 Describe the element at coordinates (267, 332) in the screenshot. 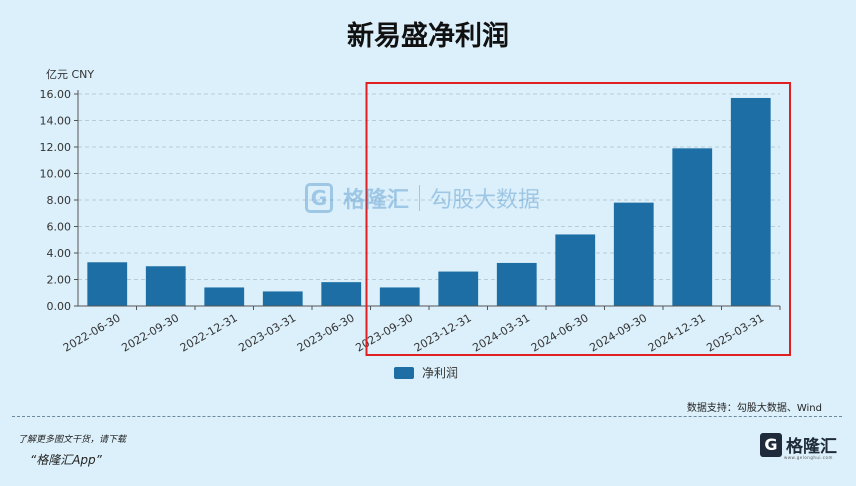

I see `x-tick-label: 2023-03-31` at that location.